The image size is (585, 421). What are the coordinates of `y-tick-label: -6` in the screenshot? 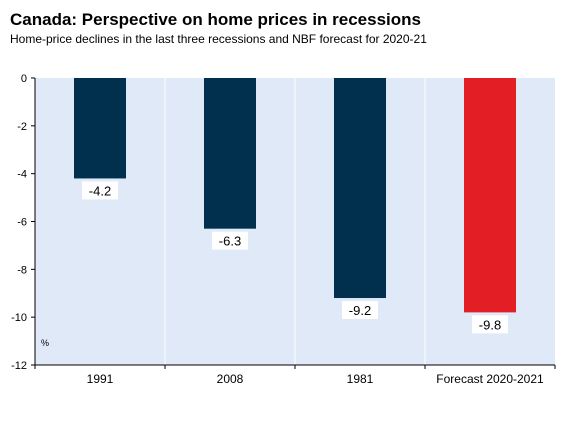 It's located at (22, 223).